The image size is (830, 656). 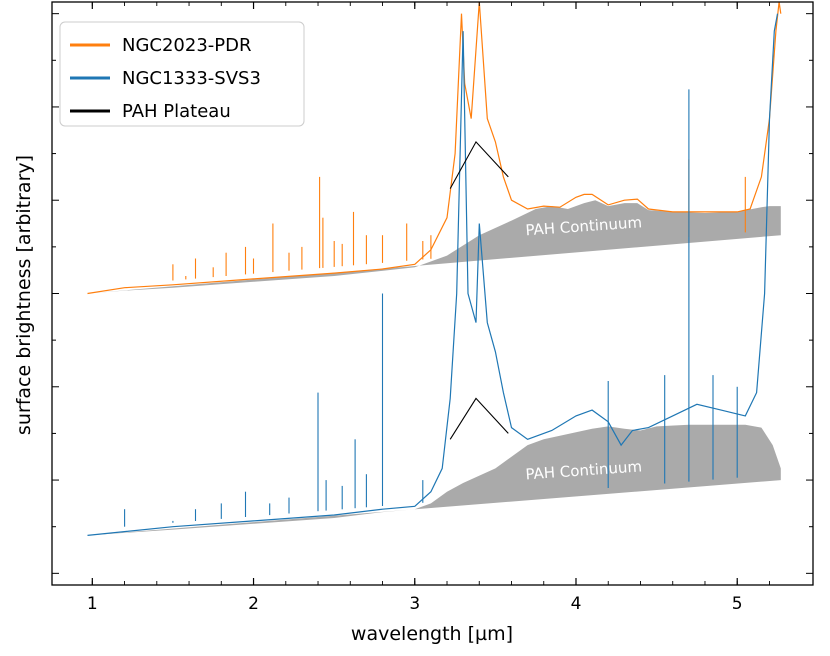 What do you see at coordinates (253, 604) in the screenshot?
I see `x-tick-label-1: 2` at bounding box center [253, 604].